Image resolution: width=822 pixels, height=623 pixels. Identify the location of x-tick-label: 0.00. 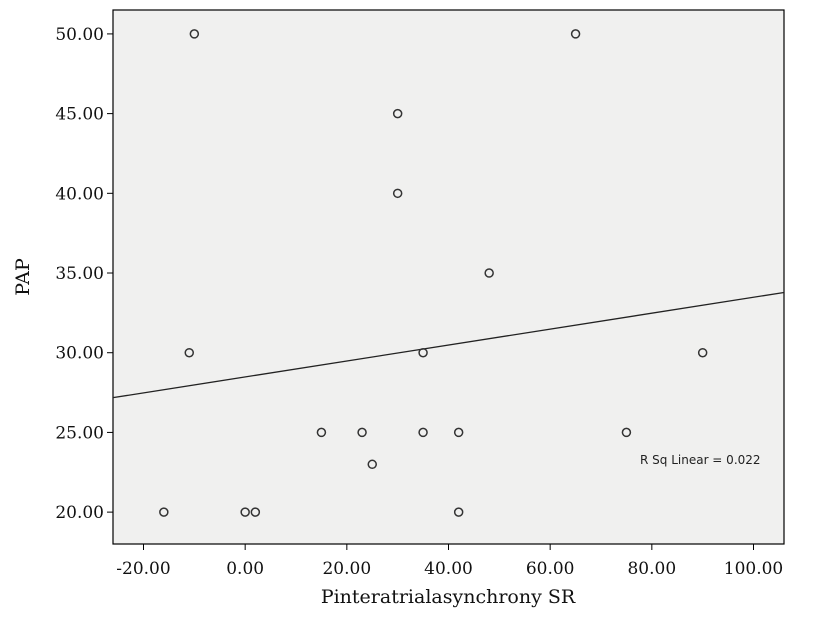
(245, 569).